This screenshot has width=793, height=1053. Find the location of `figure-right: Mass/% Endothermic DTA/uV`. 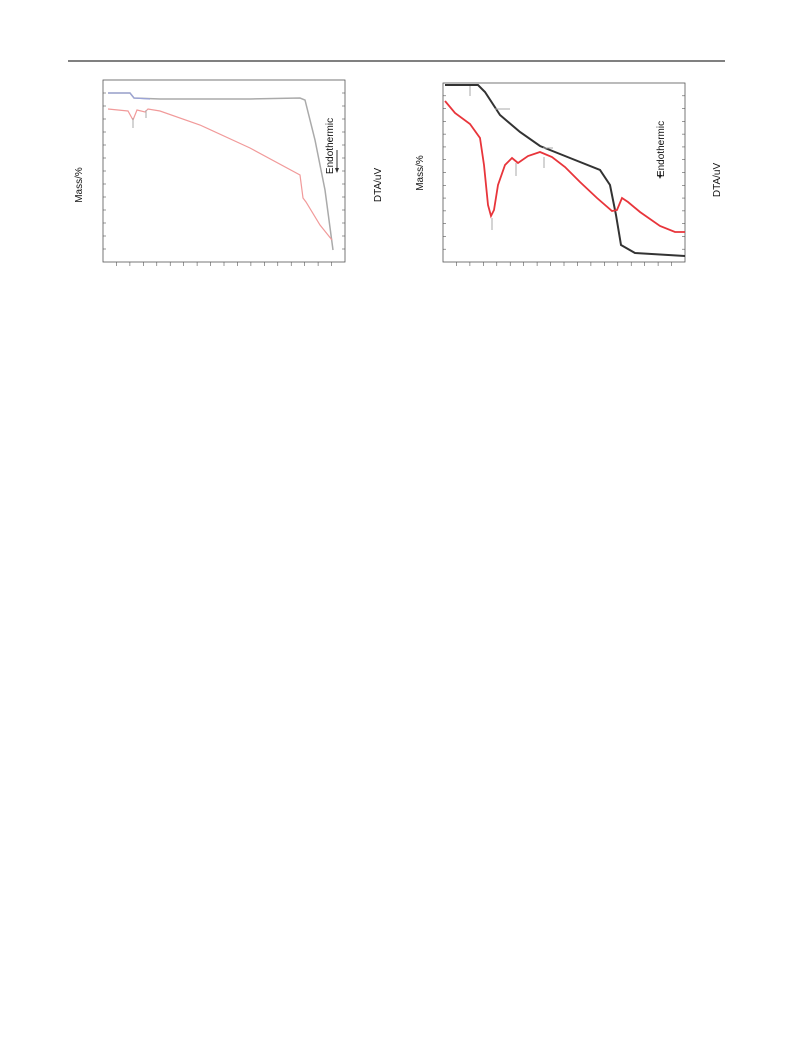

figure-right: Mass/% Endothermic DTA/uV is located at coordinates (569, 174).